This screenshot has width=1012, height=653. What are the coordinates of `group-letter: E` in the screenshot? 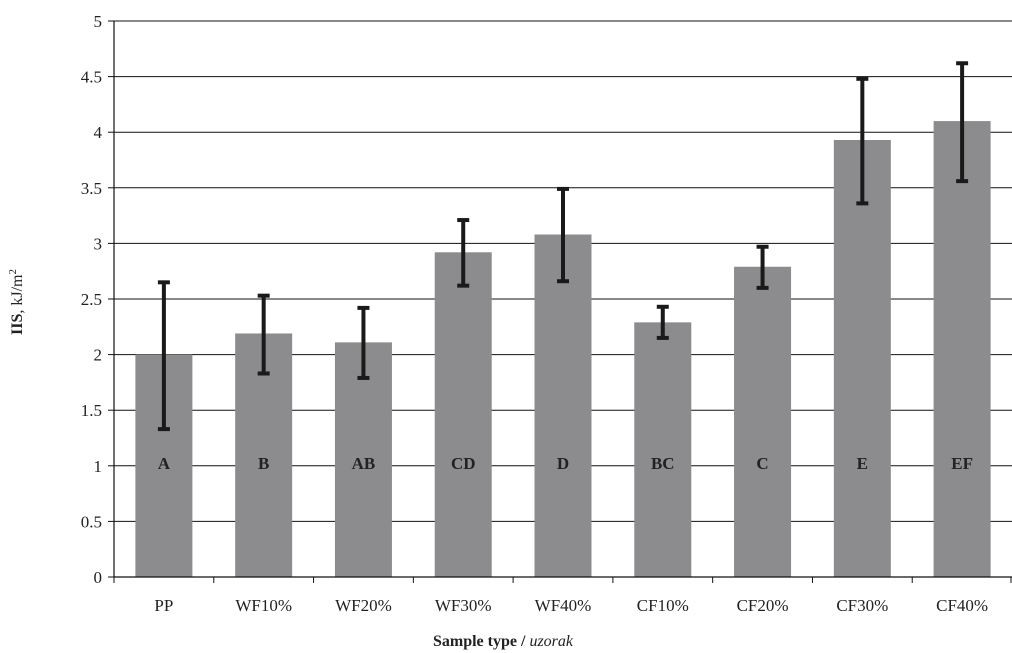 It's located at (862, 463).